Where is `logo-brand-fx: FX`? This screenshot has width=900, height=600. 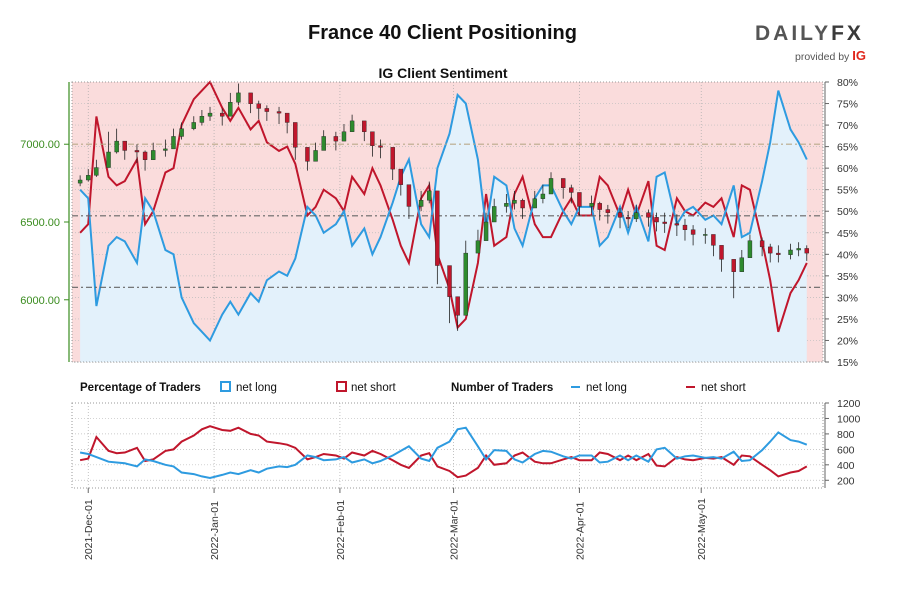 logo-brand-fx: FX is located at coordinates (847, 33).